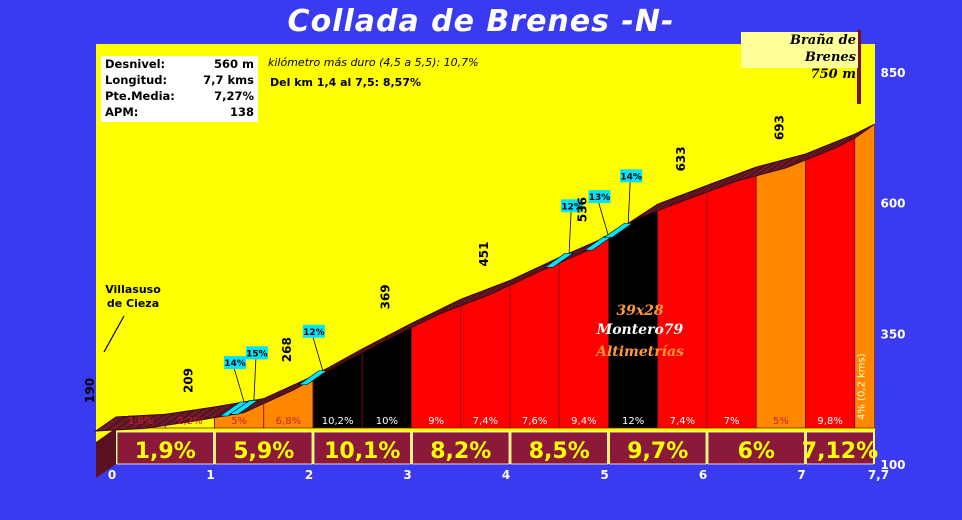 The width and height of the screenshot is (962, 520). What do you see at coordinates (840, 451) in the screenshot?
I see `km-average-label: 7,12%` at bounding box center [840, 451].